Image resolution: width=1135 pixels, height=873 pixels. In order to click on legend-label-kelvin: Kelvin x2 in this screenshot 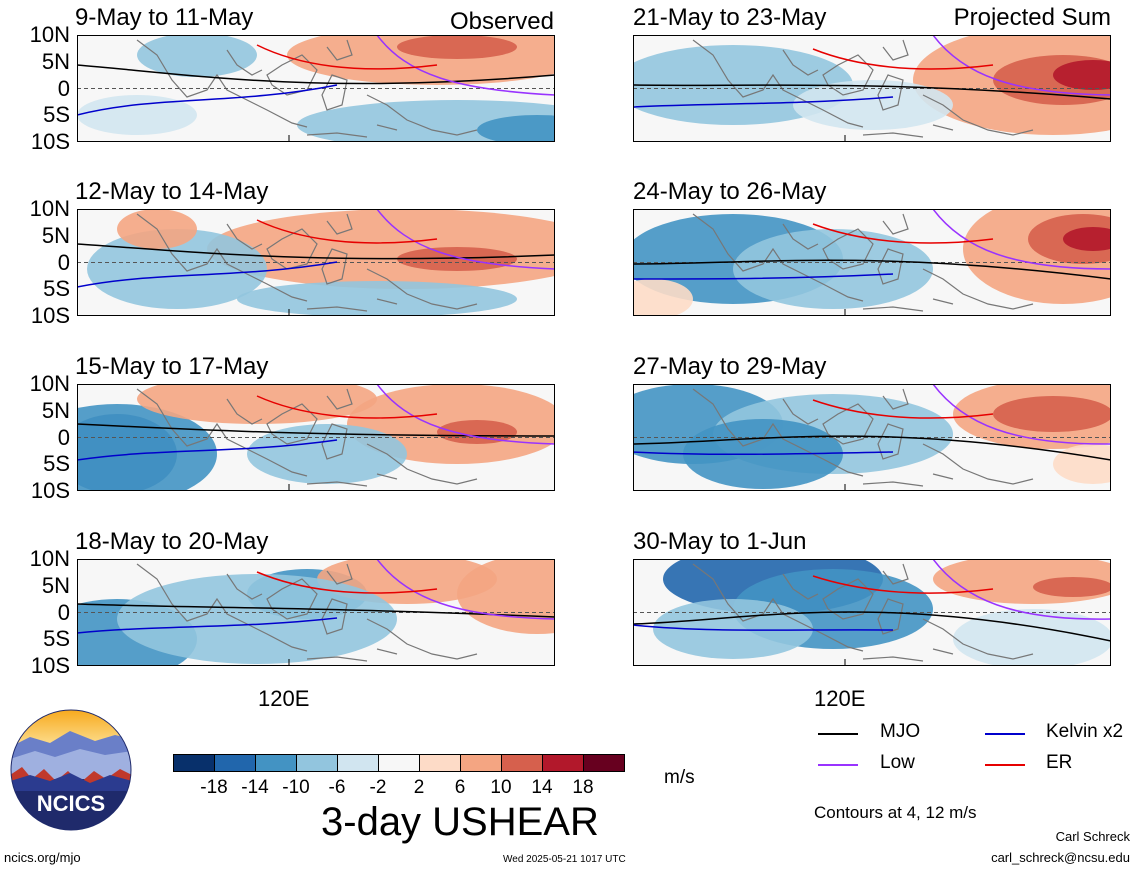, I will do `click(1085, 731)`.